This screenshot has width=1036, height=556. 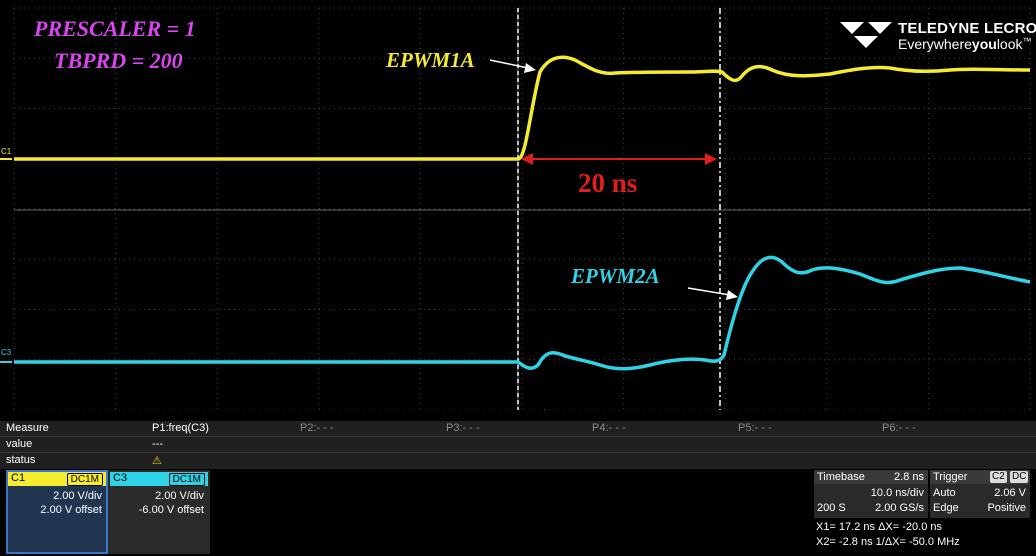 What do you see at coordinates (1019, 477) in the screenshot?
I see `trigger-coupling: DC` at bounding box center [1019, 477].